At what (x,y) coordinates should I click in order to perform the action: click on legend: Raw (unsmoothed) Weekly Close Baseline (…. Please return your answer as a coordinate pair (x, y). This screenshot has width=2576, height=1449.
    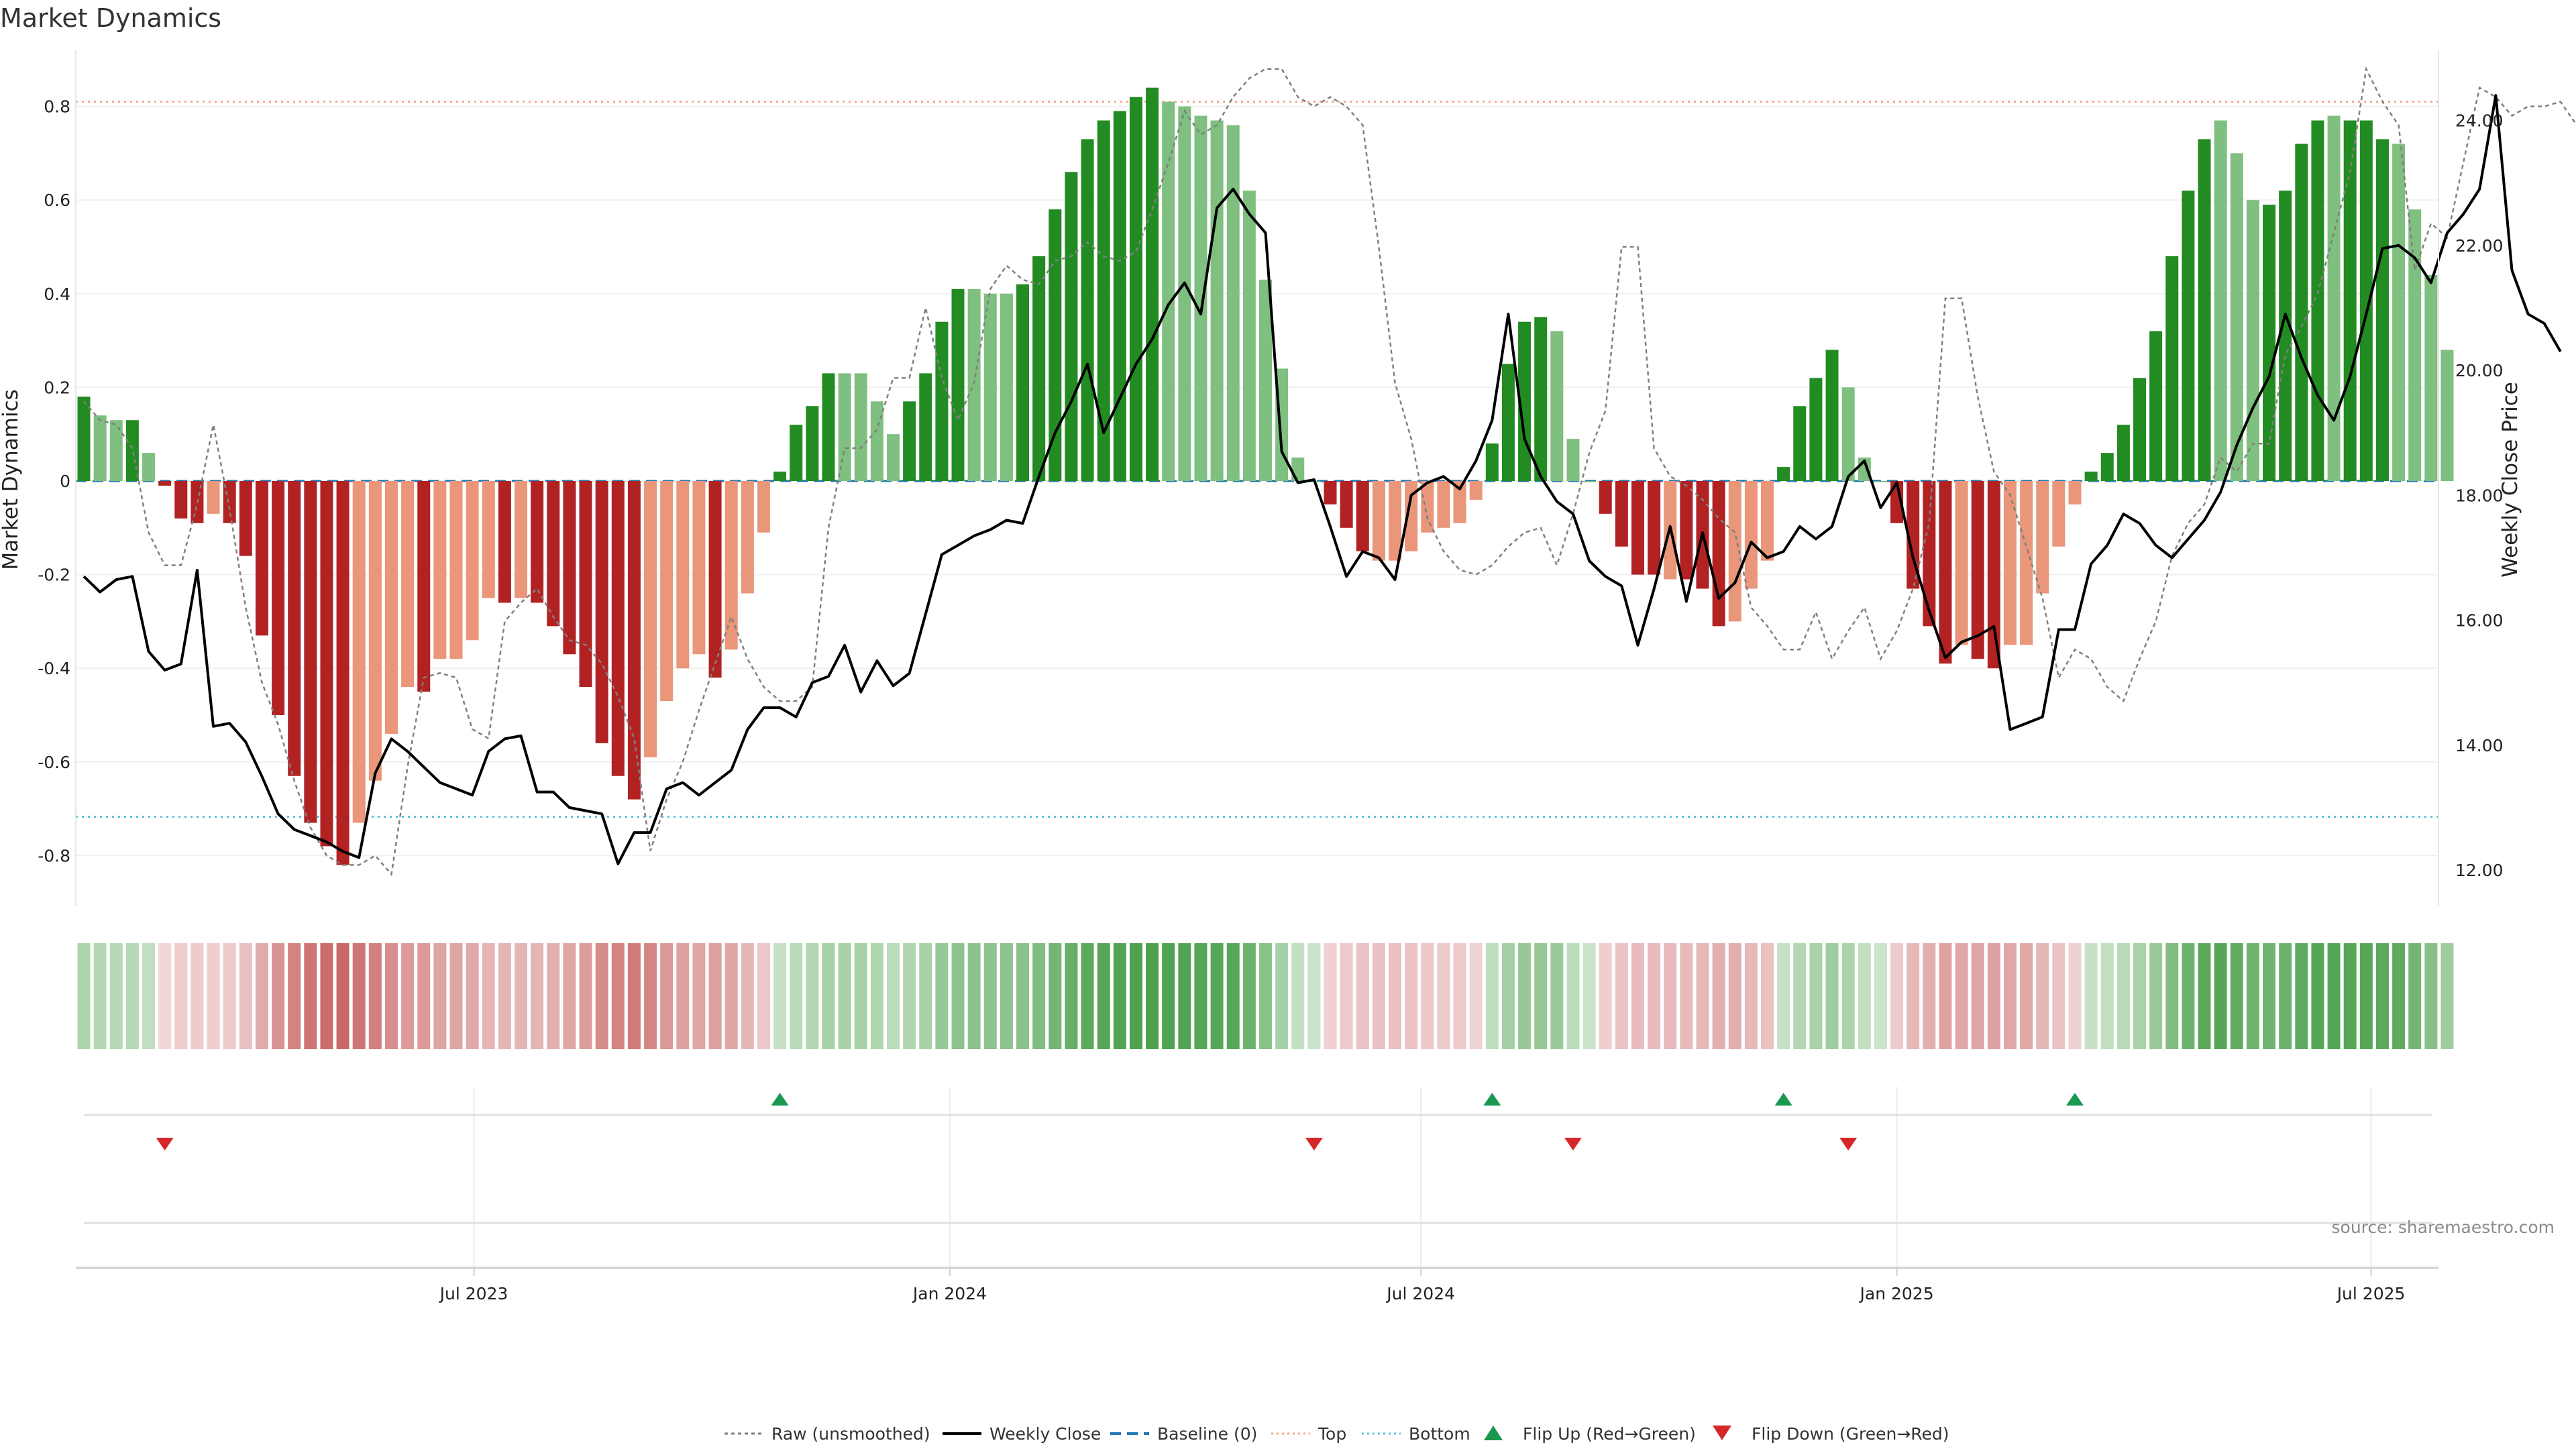
    Looking at the image, I should click on (1336, 1434).